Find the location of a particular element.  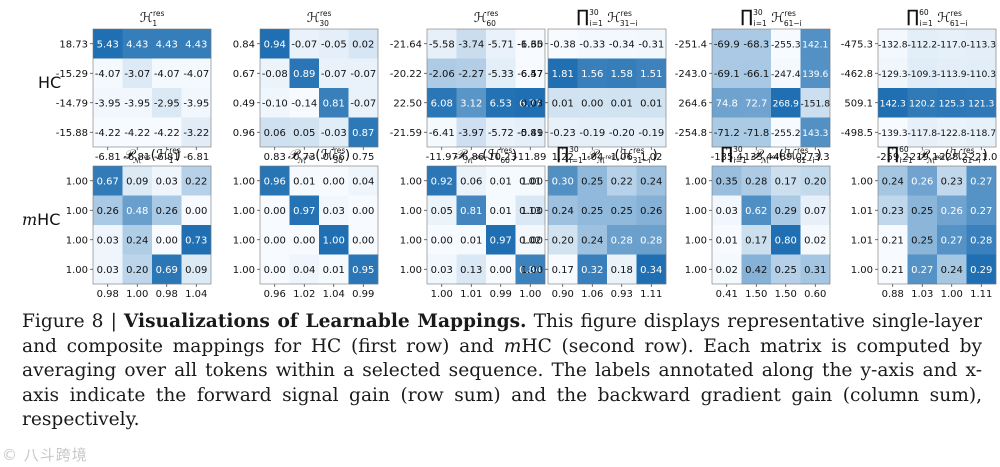

col-sum-label: -11.89 is located at coordinates (530, 157).